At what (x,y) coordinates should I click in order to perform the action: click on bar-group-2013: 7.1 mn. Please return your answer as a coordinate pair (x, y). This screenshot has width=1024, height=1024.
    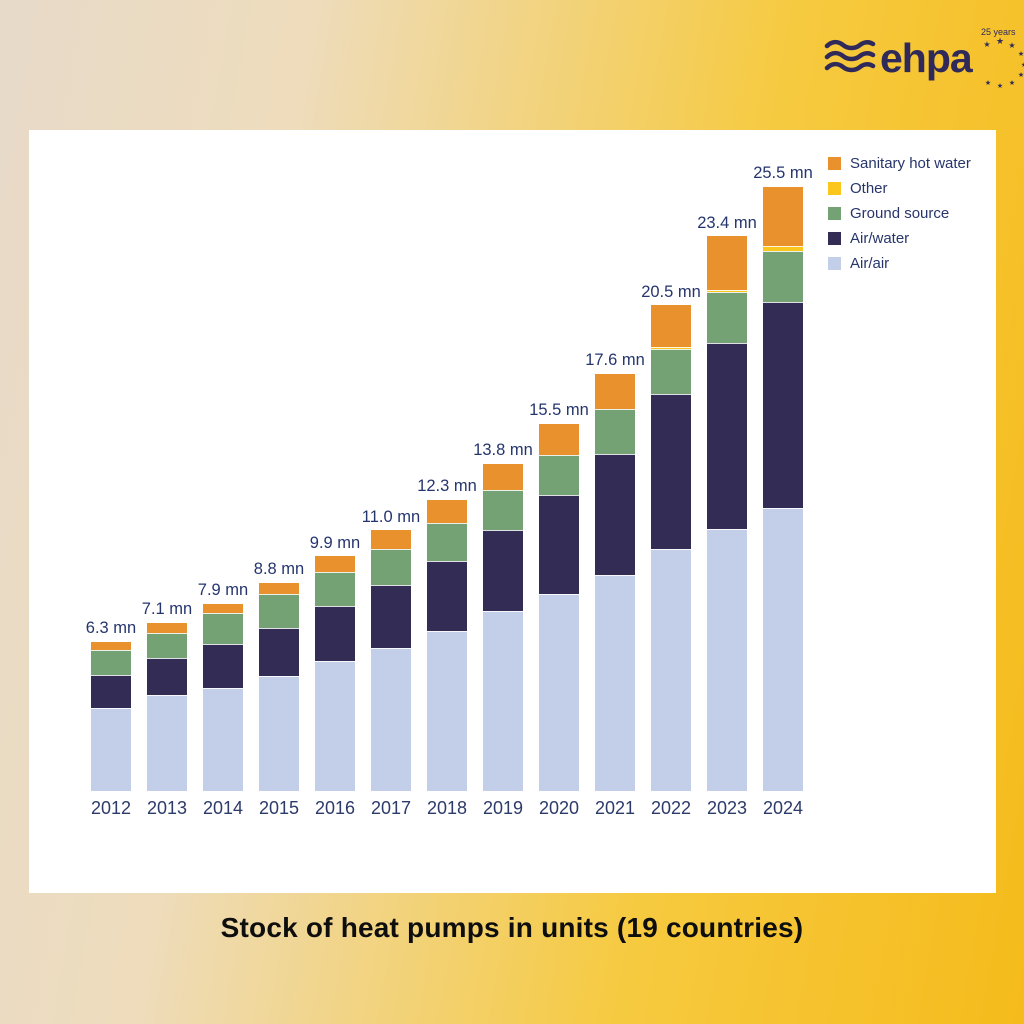
    Looking at the image, I should click on (167, 696).